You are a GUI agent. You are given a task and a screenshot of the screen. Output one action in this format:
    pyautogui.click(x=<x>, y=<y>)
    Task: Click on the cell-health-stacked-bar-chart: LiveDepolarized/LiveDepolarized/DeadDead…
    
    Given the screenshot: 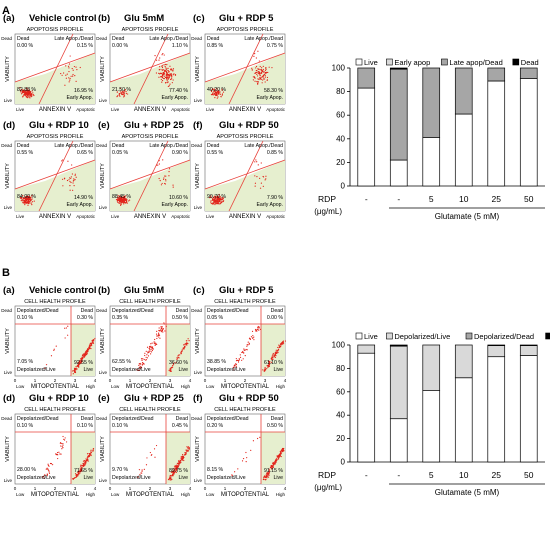 What is the action you would take?
    pyautogui.click(x=432, y=414)
    